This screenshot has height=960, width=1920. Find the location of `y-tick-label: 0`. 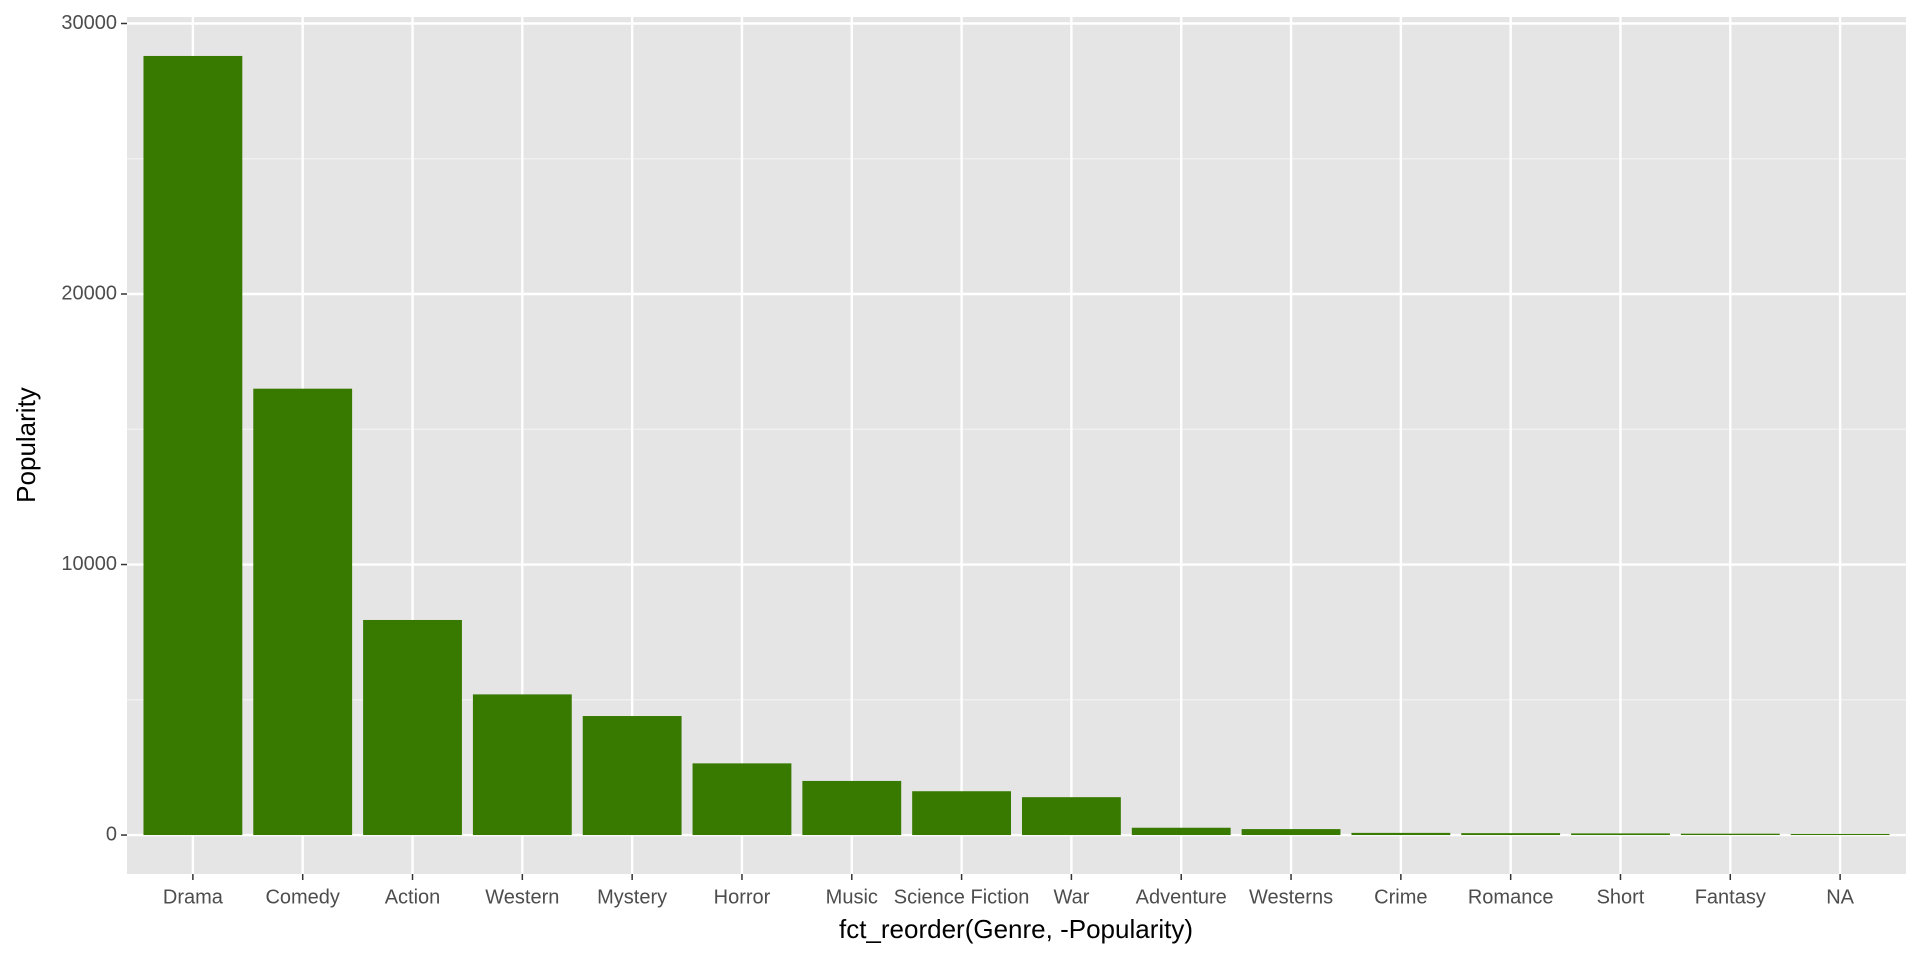

y-tick-label: 0 is located at coordinates (111, 834).